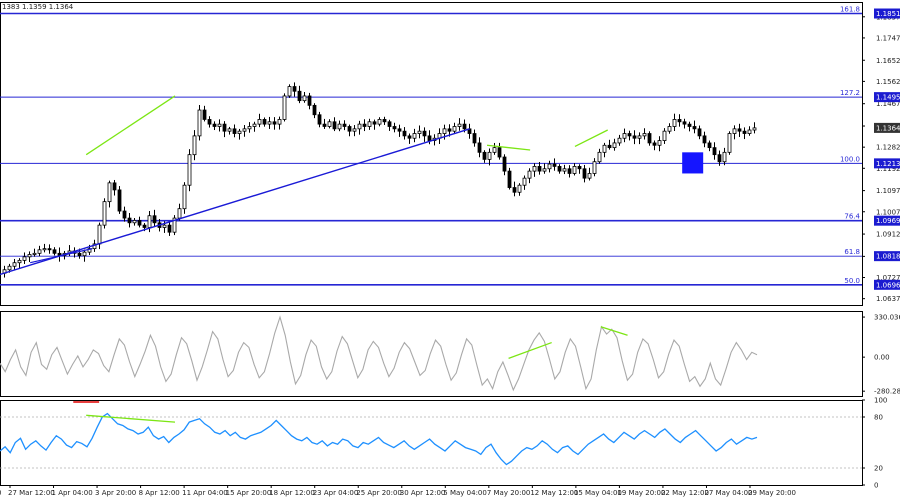 The image size is (900, 500). I want to click on x-tick-label: 27 Mar 12:00, so click(31, 493).